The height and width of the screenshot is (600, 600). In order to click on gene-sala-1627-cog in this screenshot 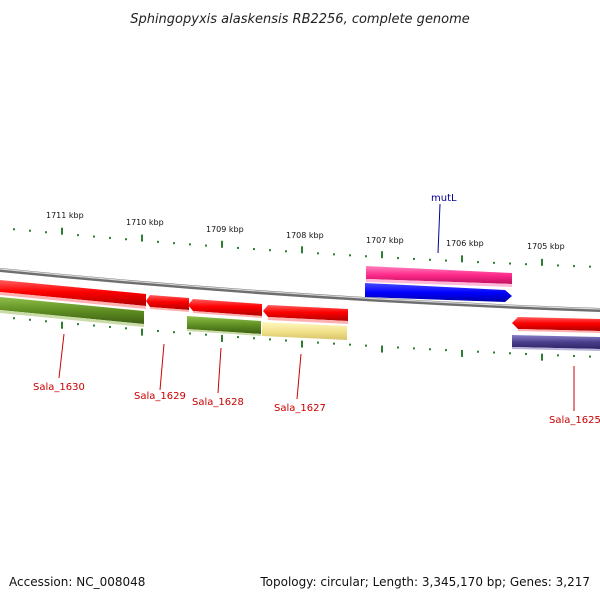, I will do `click(304, 331)`.